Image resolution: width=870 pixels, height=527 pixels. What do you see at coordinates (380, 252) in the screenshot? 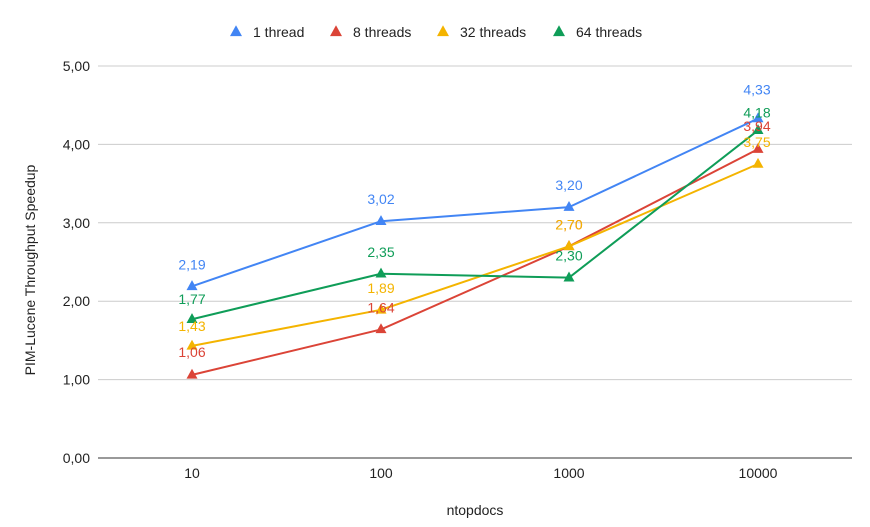
I see `data-label: 2,35` at bounding box center [380, 252].